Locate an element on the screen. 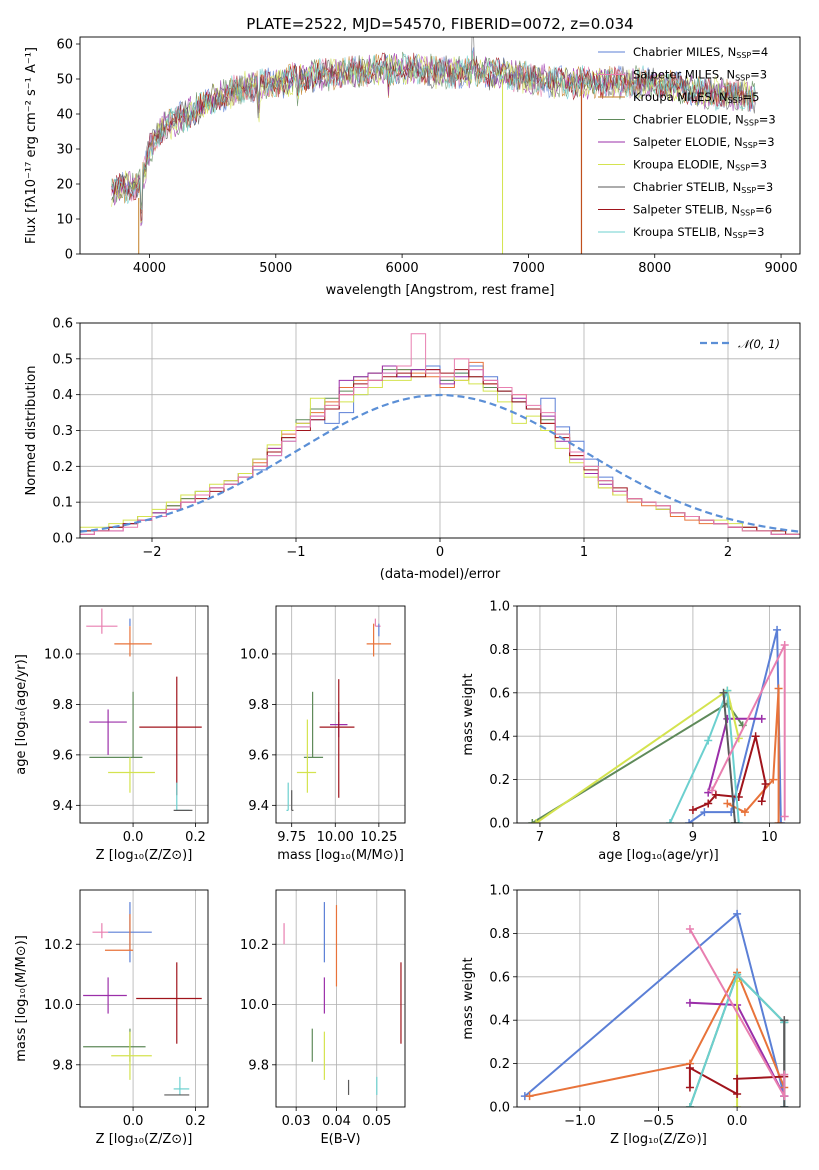 This screenshot has width=819, height=1170. y-tick-label: 1.0 is located at coordinates (499, 607).